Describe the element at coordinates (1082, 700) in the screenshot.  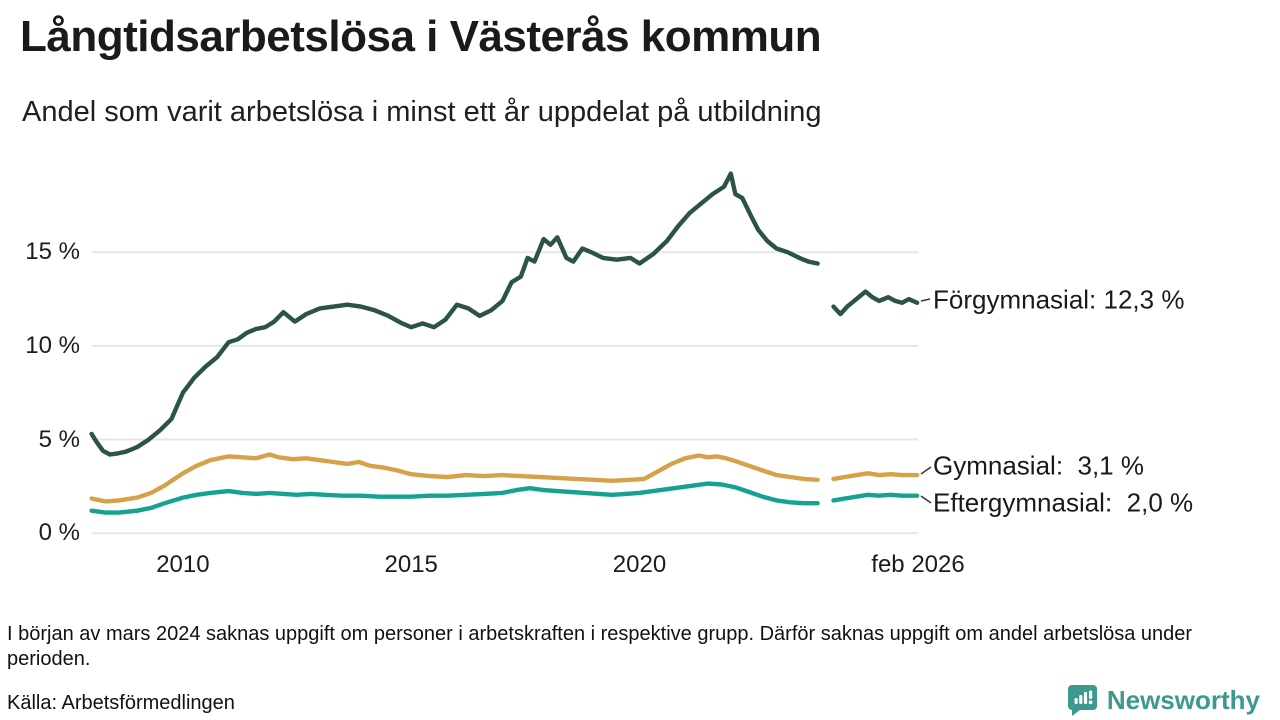
I see `newsworthy-bubble-chart-icon` at that location.